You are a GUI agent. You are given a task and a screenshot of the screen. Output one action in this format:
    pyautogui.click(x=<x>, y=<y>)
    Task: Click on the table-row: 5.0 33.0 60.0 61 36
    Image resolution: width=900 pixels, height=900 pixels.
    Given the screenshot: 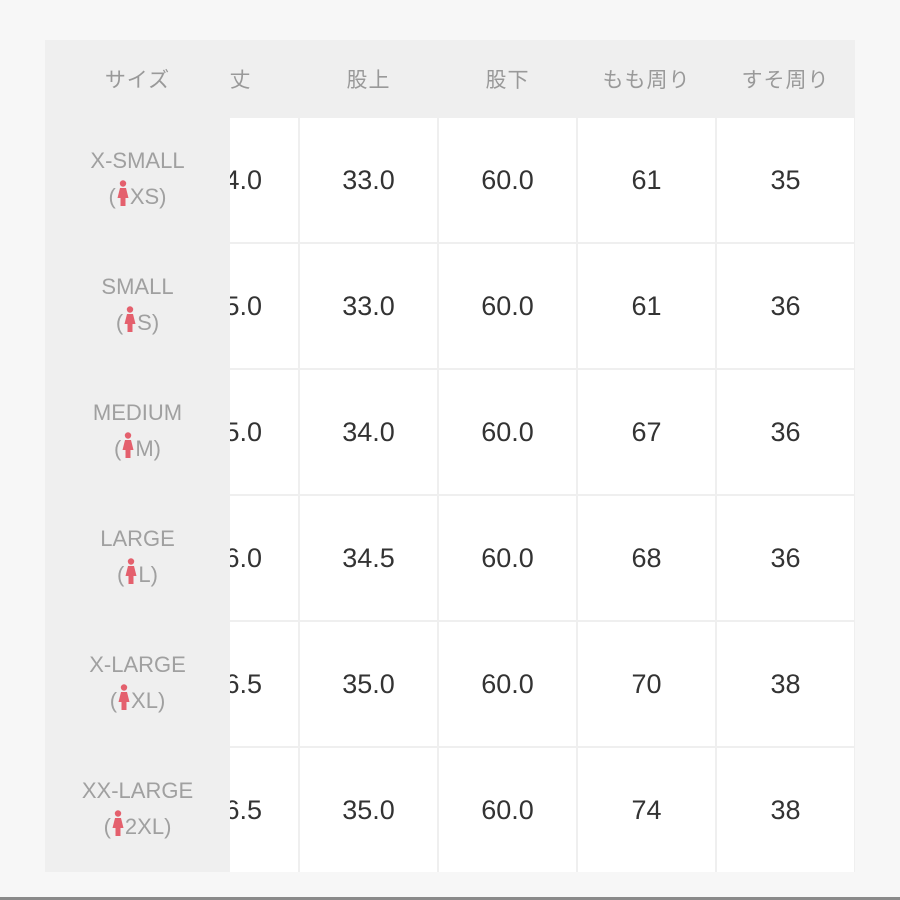 What is the action you would take?
    pyautogui.click(x=542, y=306)
    